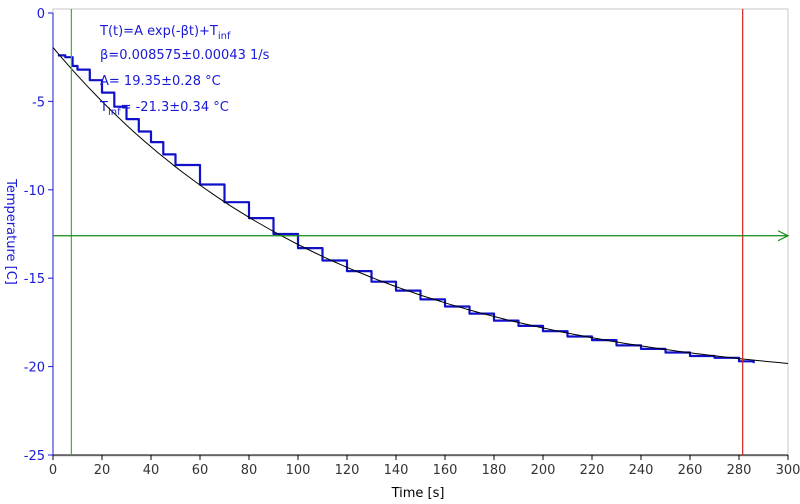 The image size is (800, 504). What do you see at coordinates (543, 470) in the screenshot?
I see `x-tick-label: 200` at bounding box center [543, 470].